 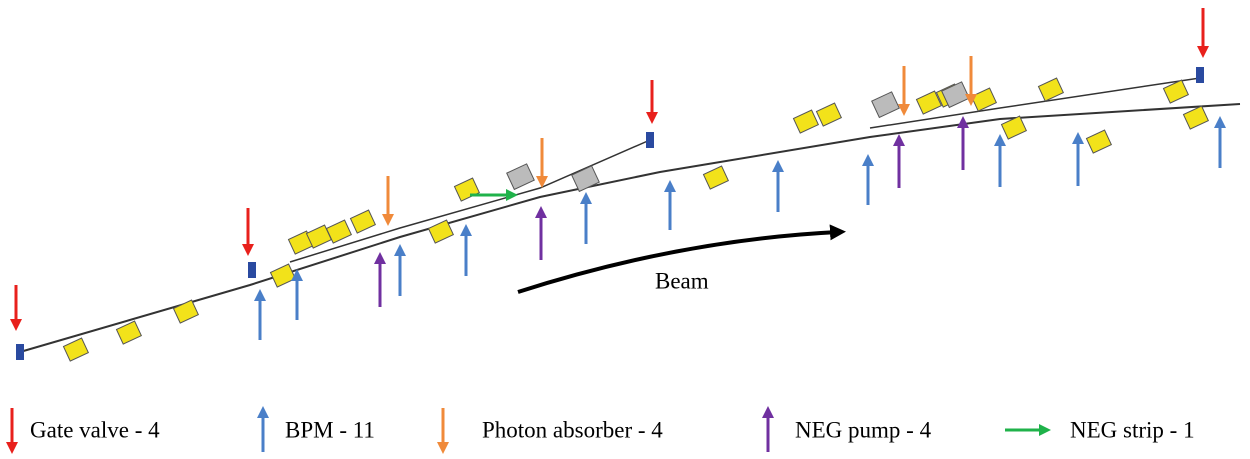 What do you see at coordinates (682, 280) in the screenshot?
I see `beam-label: Beam` at bounding box center [682, 280].